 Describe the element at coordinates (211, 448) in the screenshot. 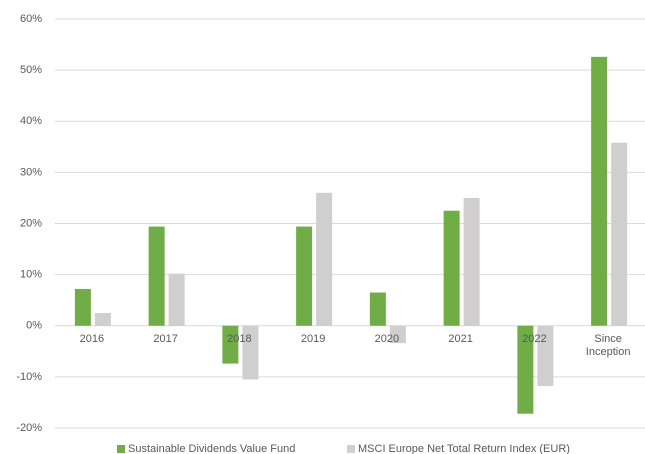

I see `legend-label: Sustainable Dividends Value Fund` at that location.